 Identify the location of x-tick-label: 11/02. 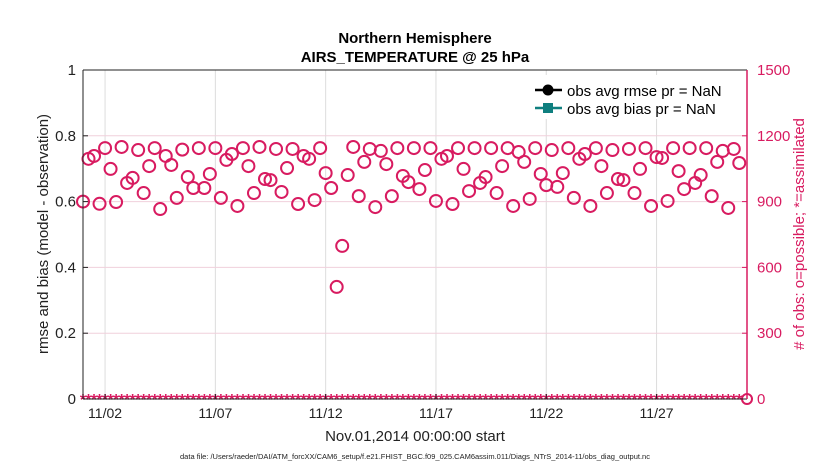
(105, 413).